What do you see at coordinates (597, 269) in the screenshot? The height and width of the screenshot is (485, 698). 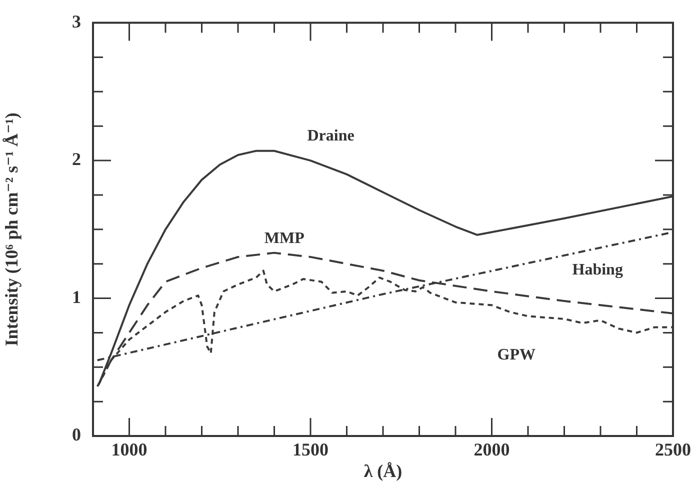 I see `series-label: Habing` at bounding box center [597, 269].